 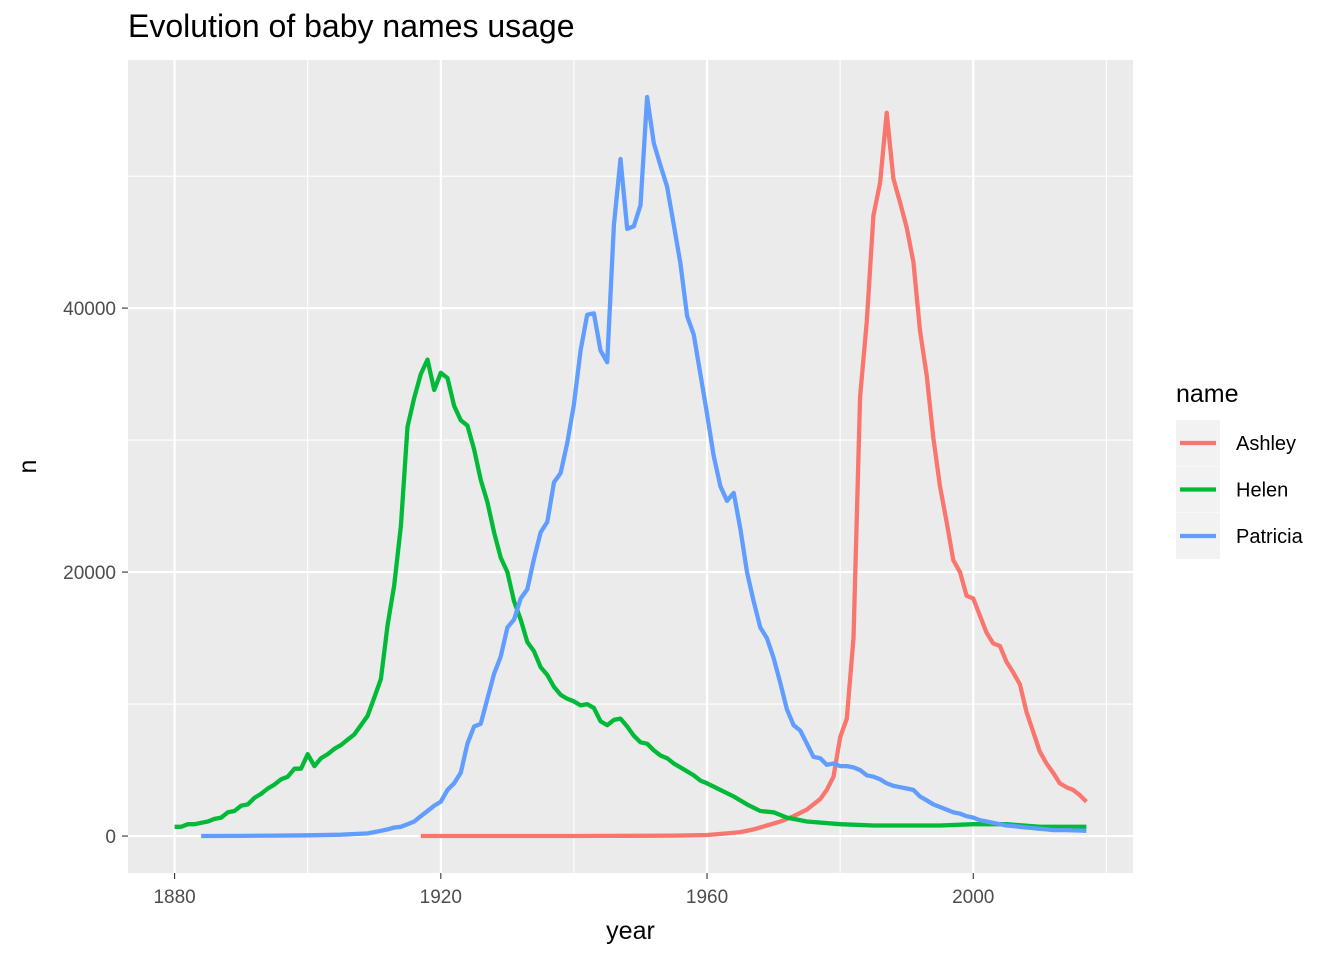 I want to click on legend-label-ashley: Ashley, so click(x=1266, y=444).